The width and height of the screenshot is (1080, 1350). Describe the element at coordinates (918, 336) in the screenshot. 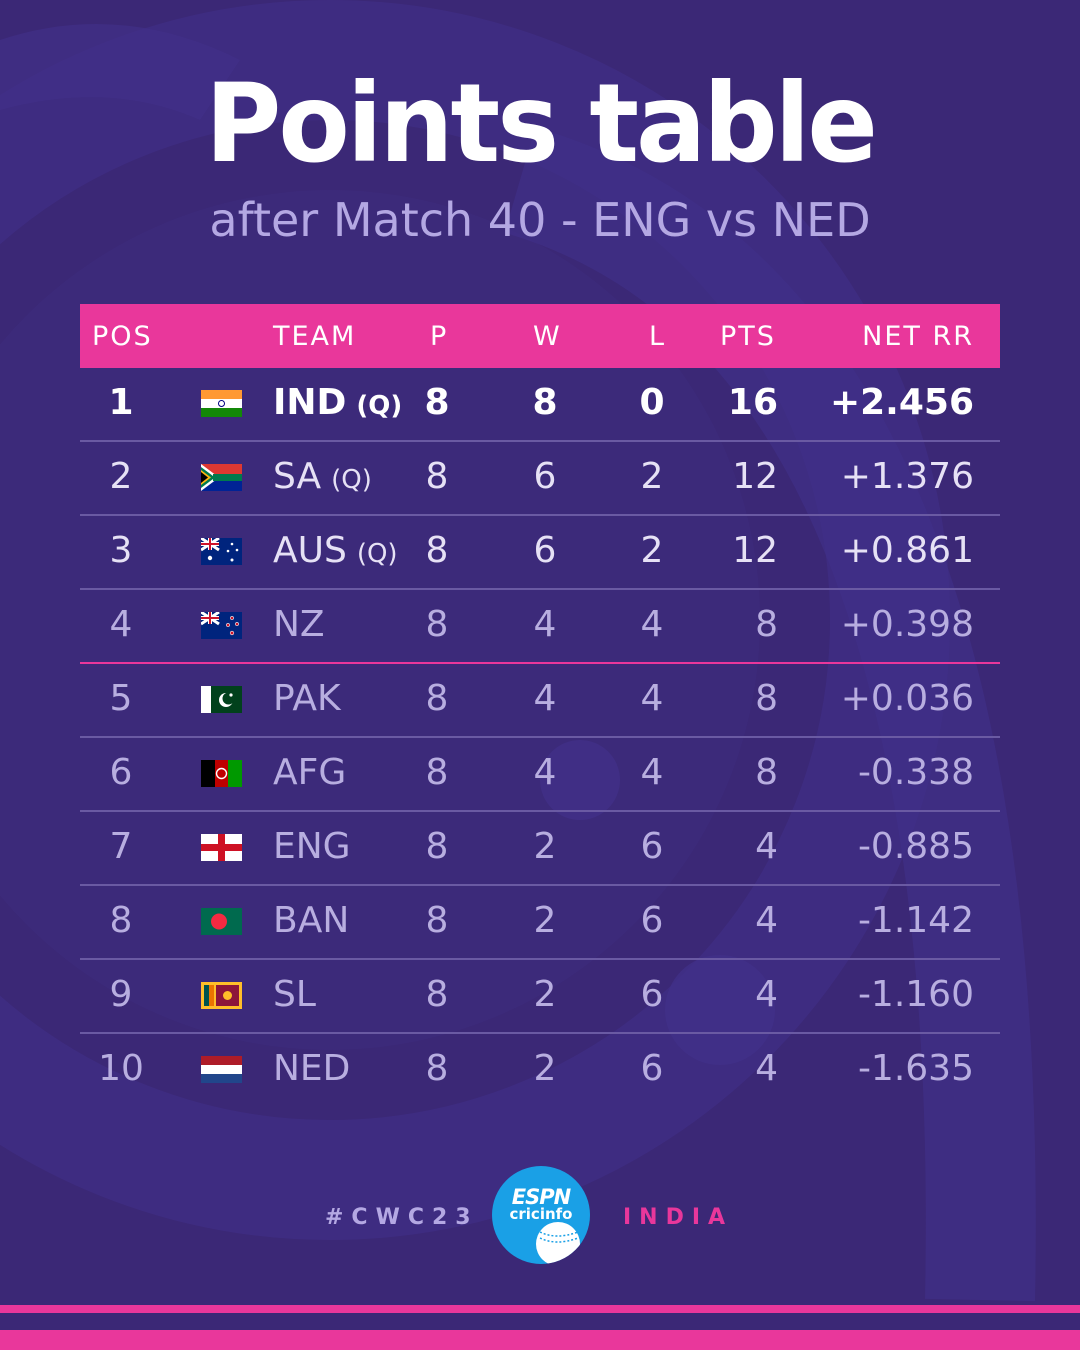

I see `header-net-rr: NET RR` at that location.